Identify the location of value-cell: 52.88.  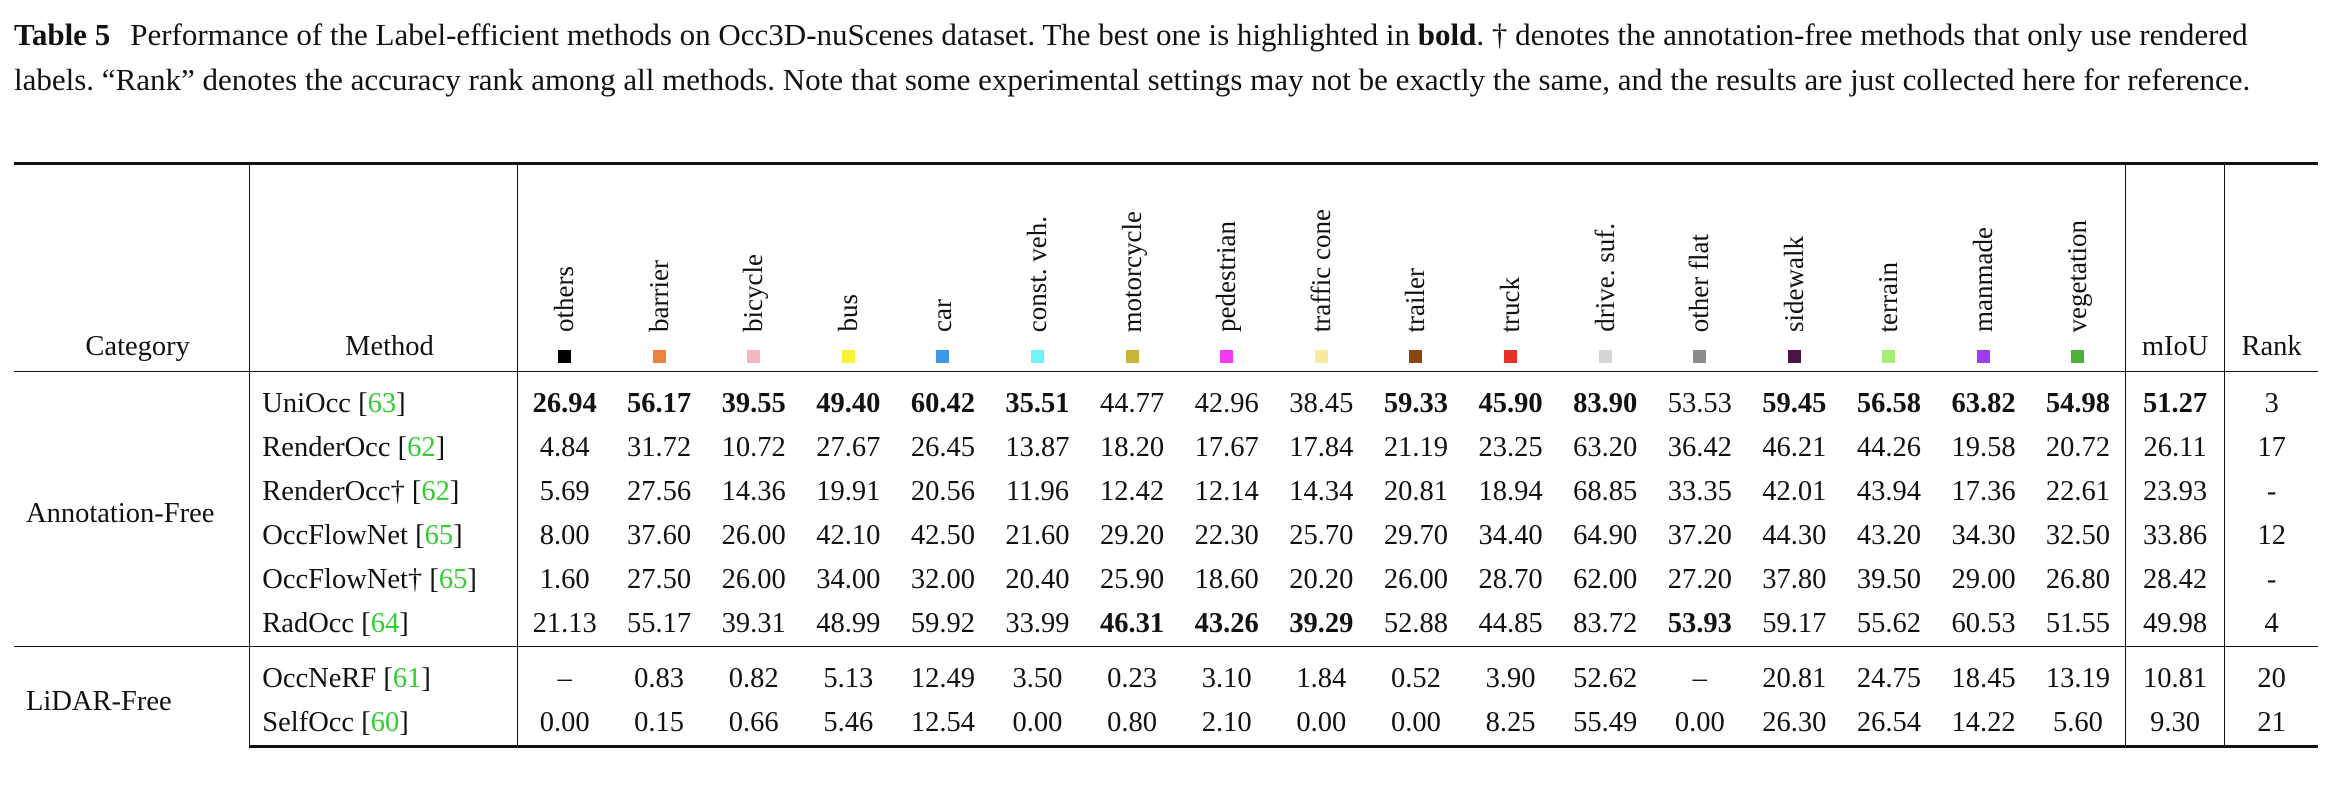
(1415, 623).